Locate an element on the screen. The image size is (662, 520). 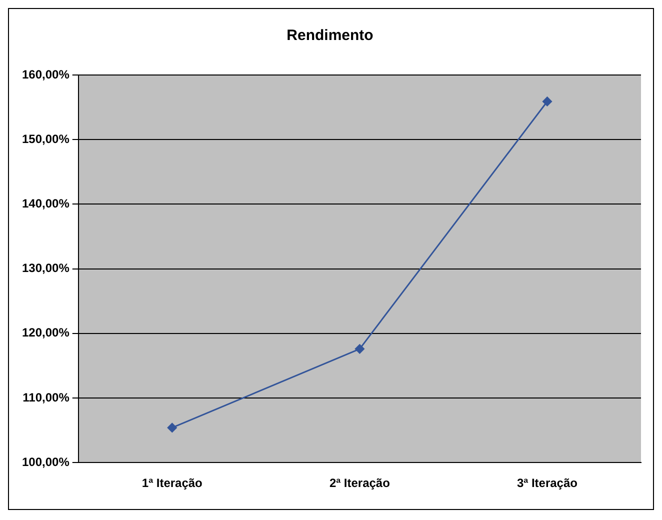
x-tick-label: 1ª Iteração is located at coordinates (172, 483).